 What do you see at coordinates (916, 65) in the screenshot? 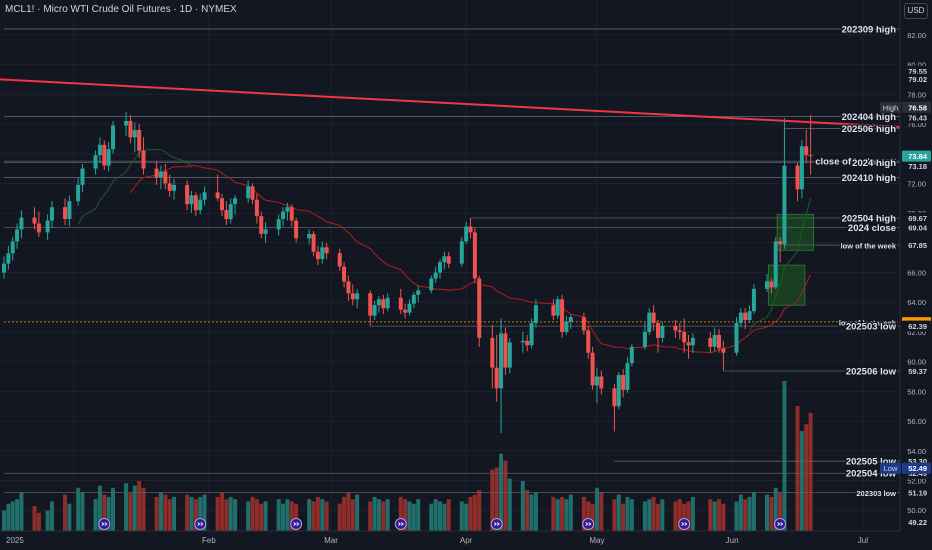
I see `price-tick-label: 80.00` at bounding box center [916, 65].